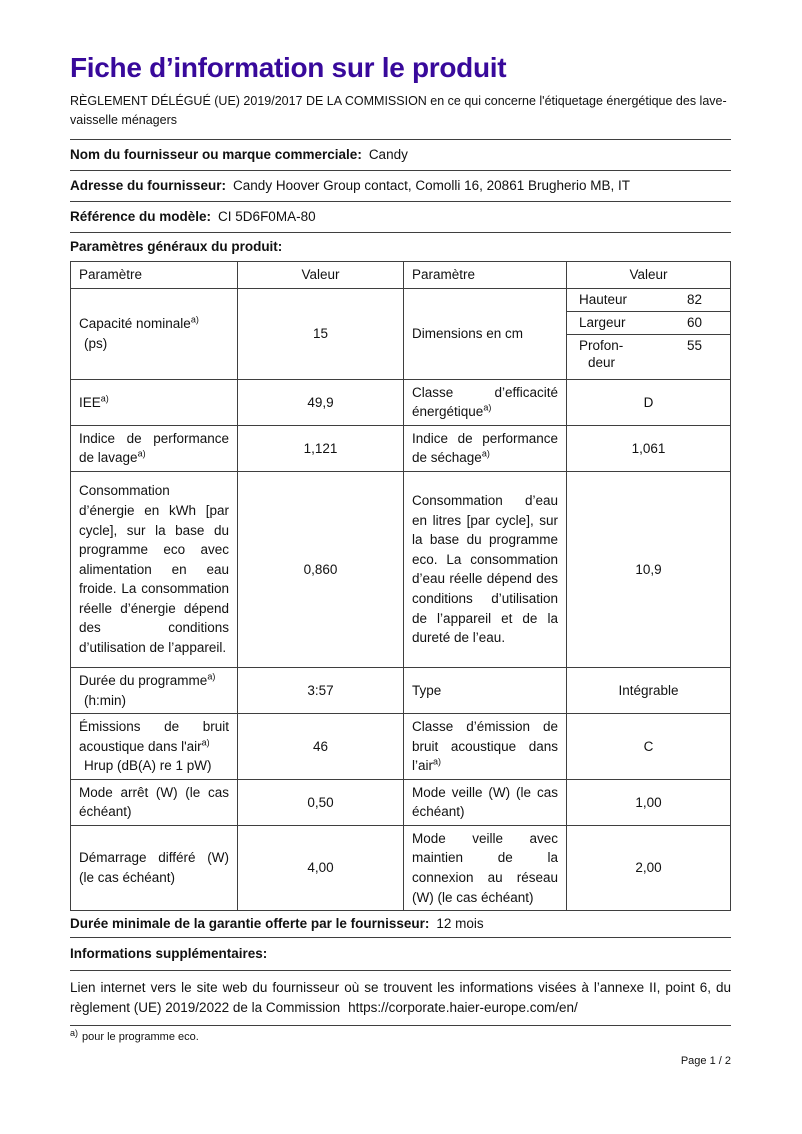 The width and height of the screenshot is (802, 1134). I want to click on dimension-row-depth: Profon-deur 55, so click(648, 356).